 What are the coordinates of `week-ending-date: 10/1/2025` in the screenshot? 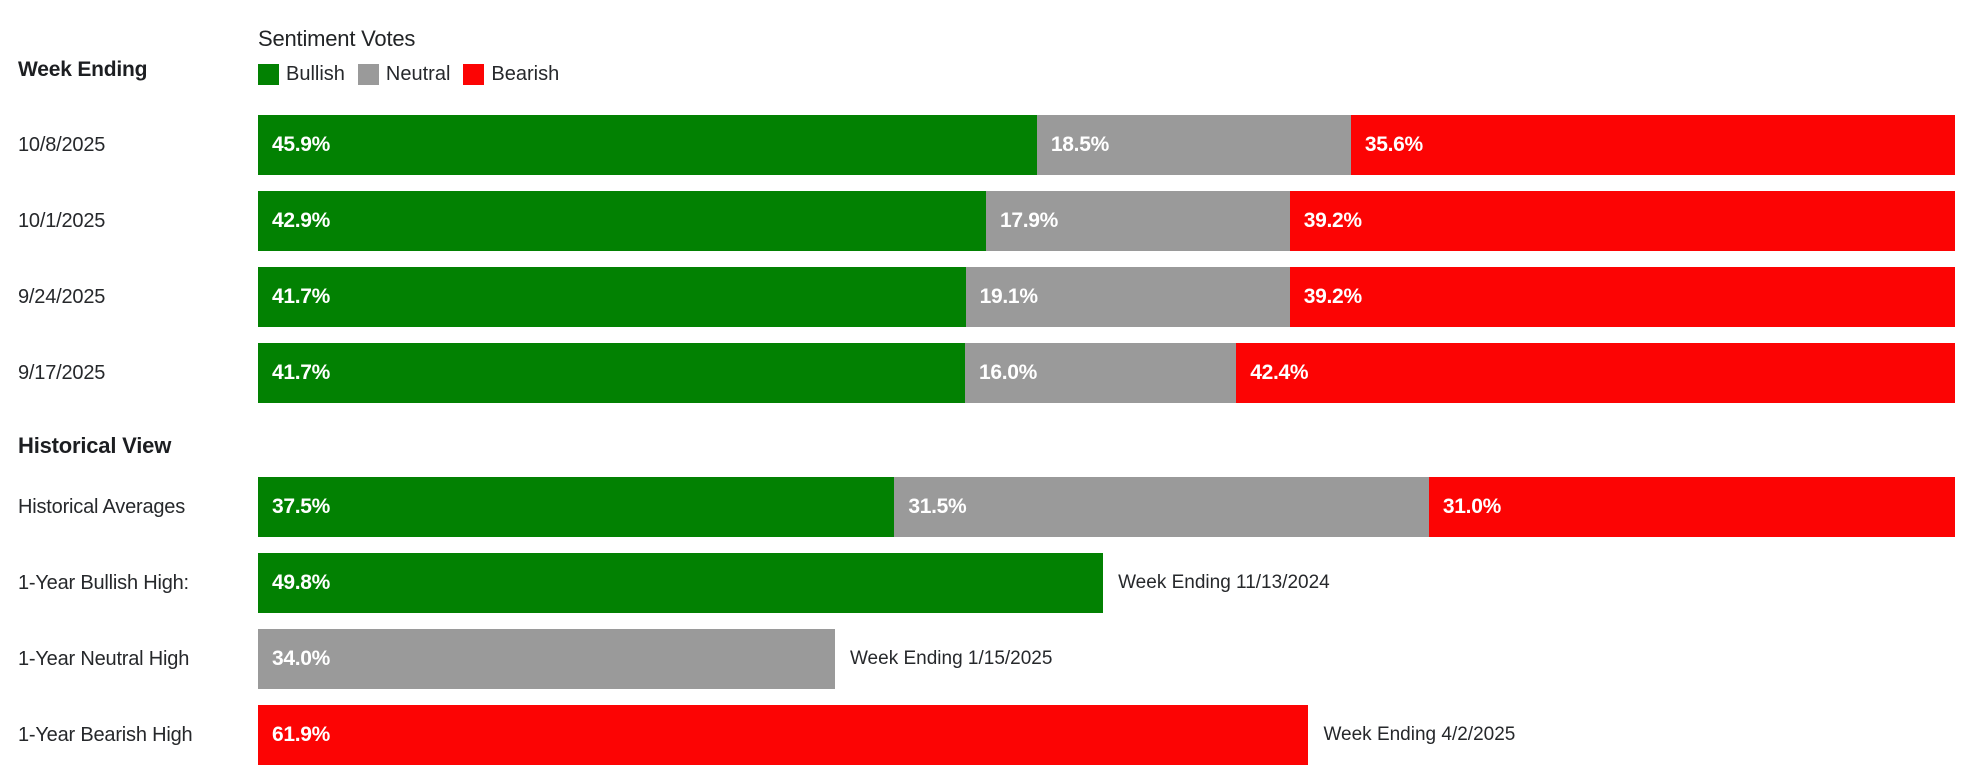 It's located at (62, 220).